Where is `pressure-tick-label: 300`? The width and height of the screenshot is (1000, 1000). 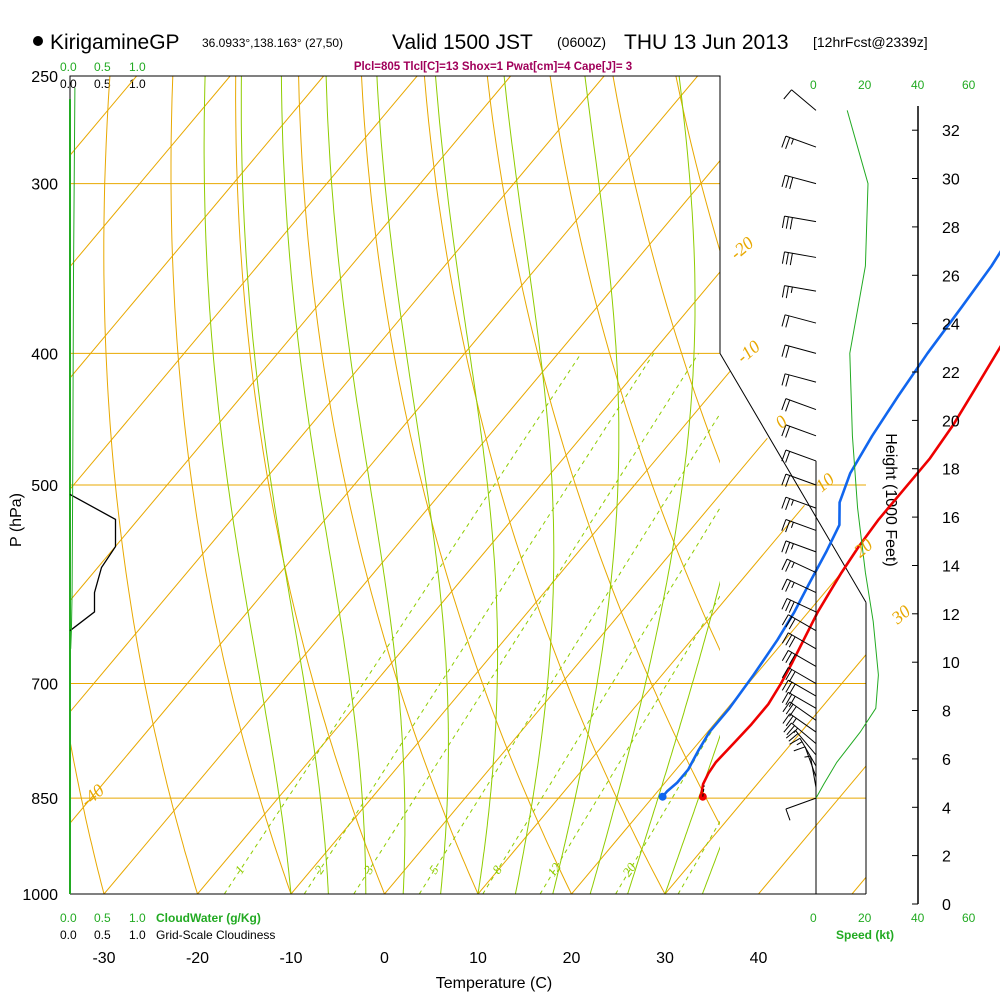
pressure-tick-label: 300 is located at coordinates (44, 185).